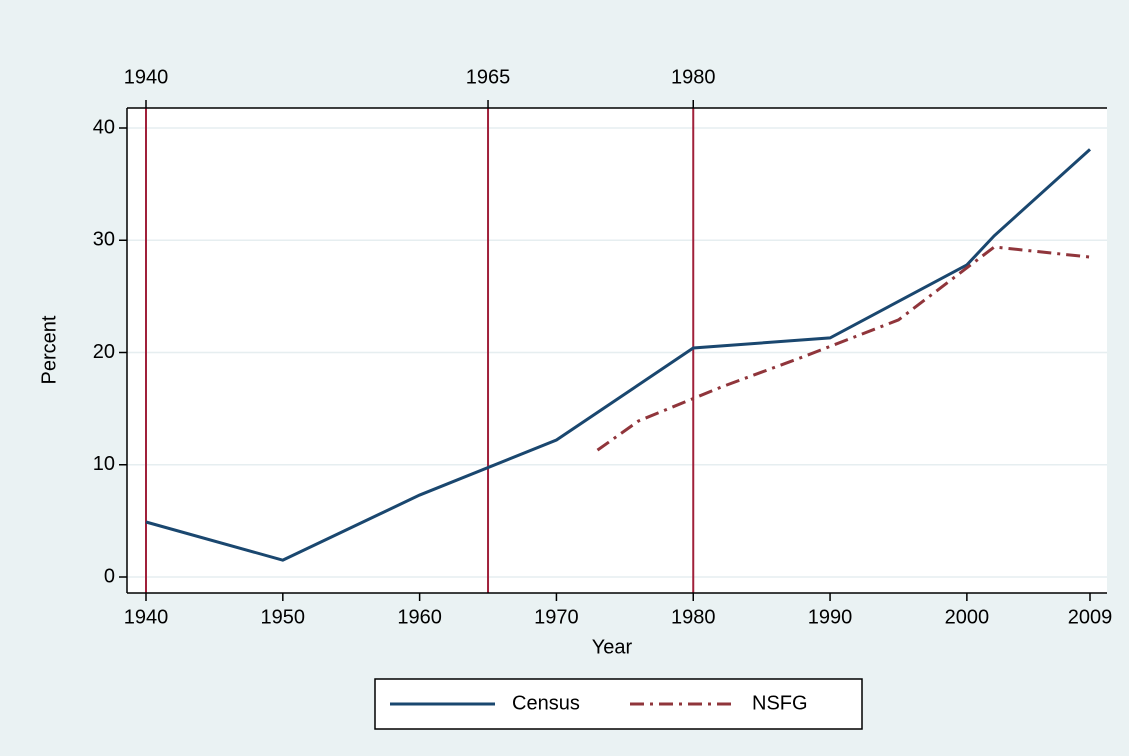 This screenshot has height=756, width=1129. I want to click on y-tick-label: 20, so click(104, 352).